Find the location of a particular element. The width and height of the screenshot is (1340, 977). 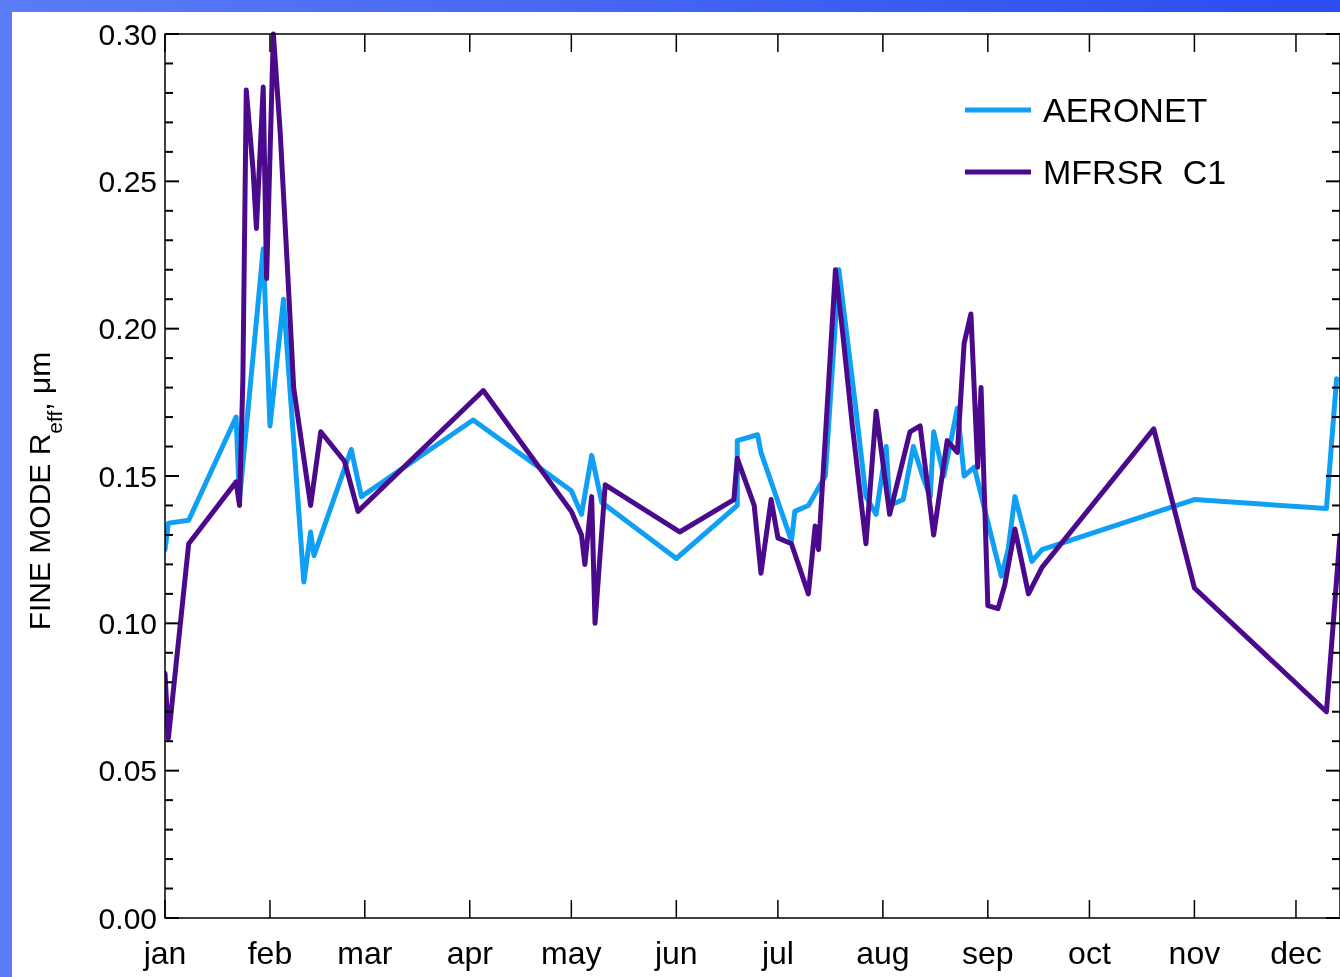

x-tick-label: aug is located at coordinates (883, 953).